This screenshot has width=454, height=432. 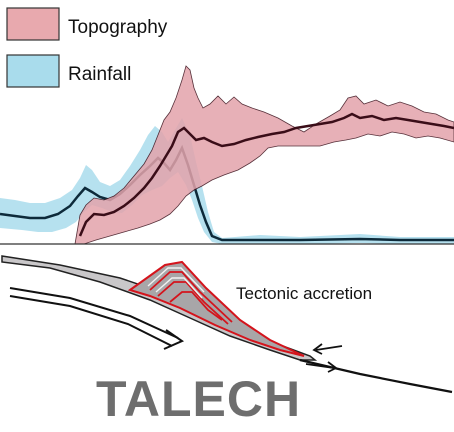 What do you see at coordinates (304, 293) in the screenshot?
I see `tectonic-accretion-label: Tectonic accretion` at bounding box center [304, 293].